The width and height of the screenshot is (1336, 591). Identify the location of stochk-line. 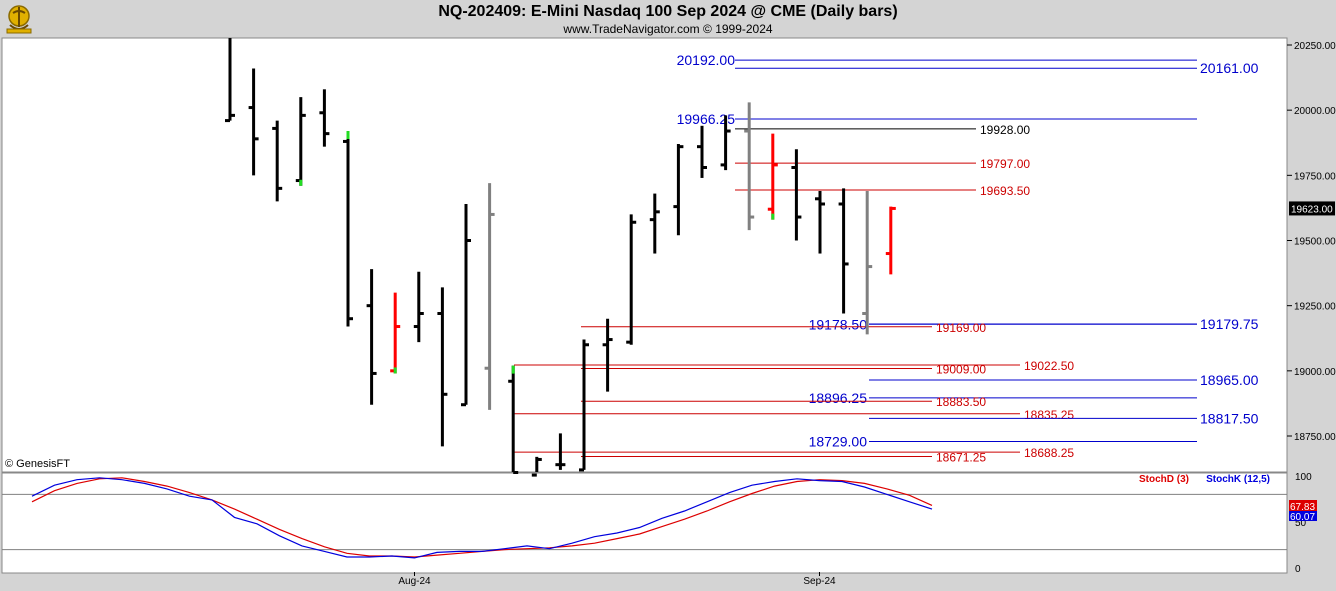
(482, 518).